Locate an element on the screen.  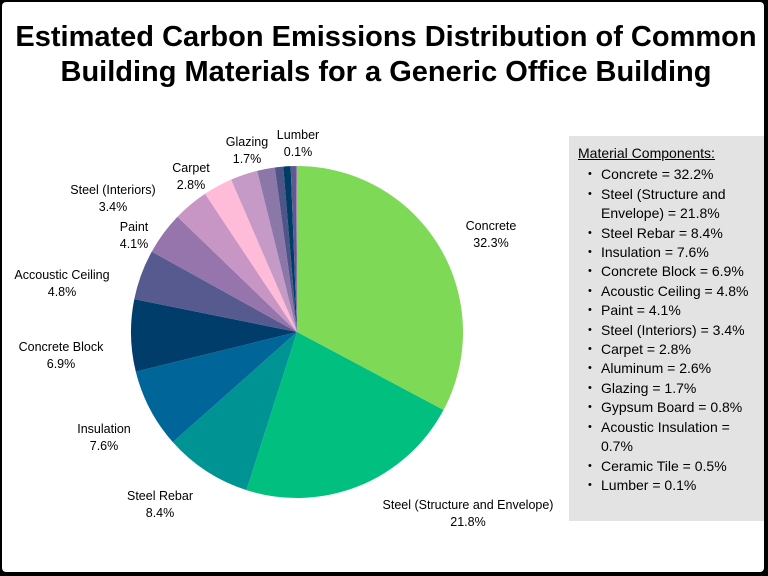
slice-label-name: Insulation is located at coordinates (104, 429).